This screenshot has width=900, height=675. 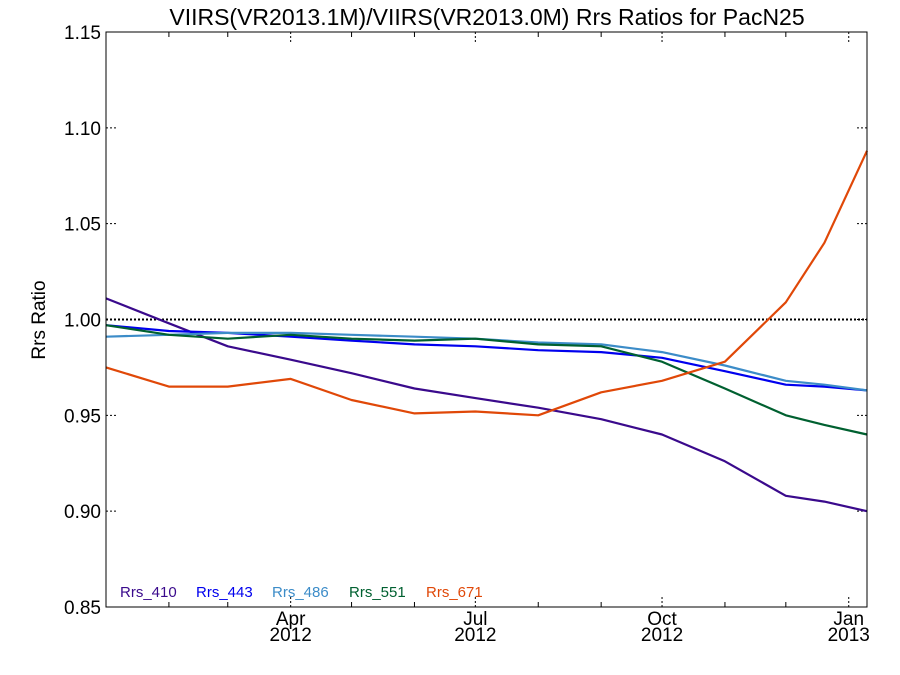 What do you see at coordinates (224, 592) in the screenshot?
I see `legend-item-rrs-443: Rrs_443` at bounding box center [224, 592].